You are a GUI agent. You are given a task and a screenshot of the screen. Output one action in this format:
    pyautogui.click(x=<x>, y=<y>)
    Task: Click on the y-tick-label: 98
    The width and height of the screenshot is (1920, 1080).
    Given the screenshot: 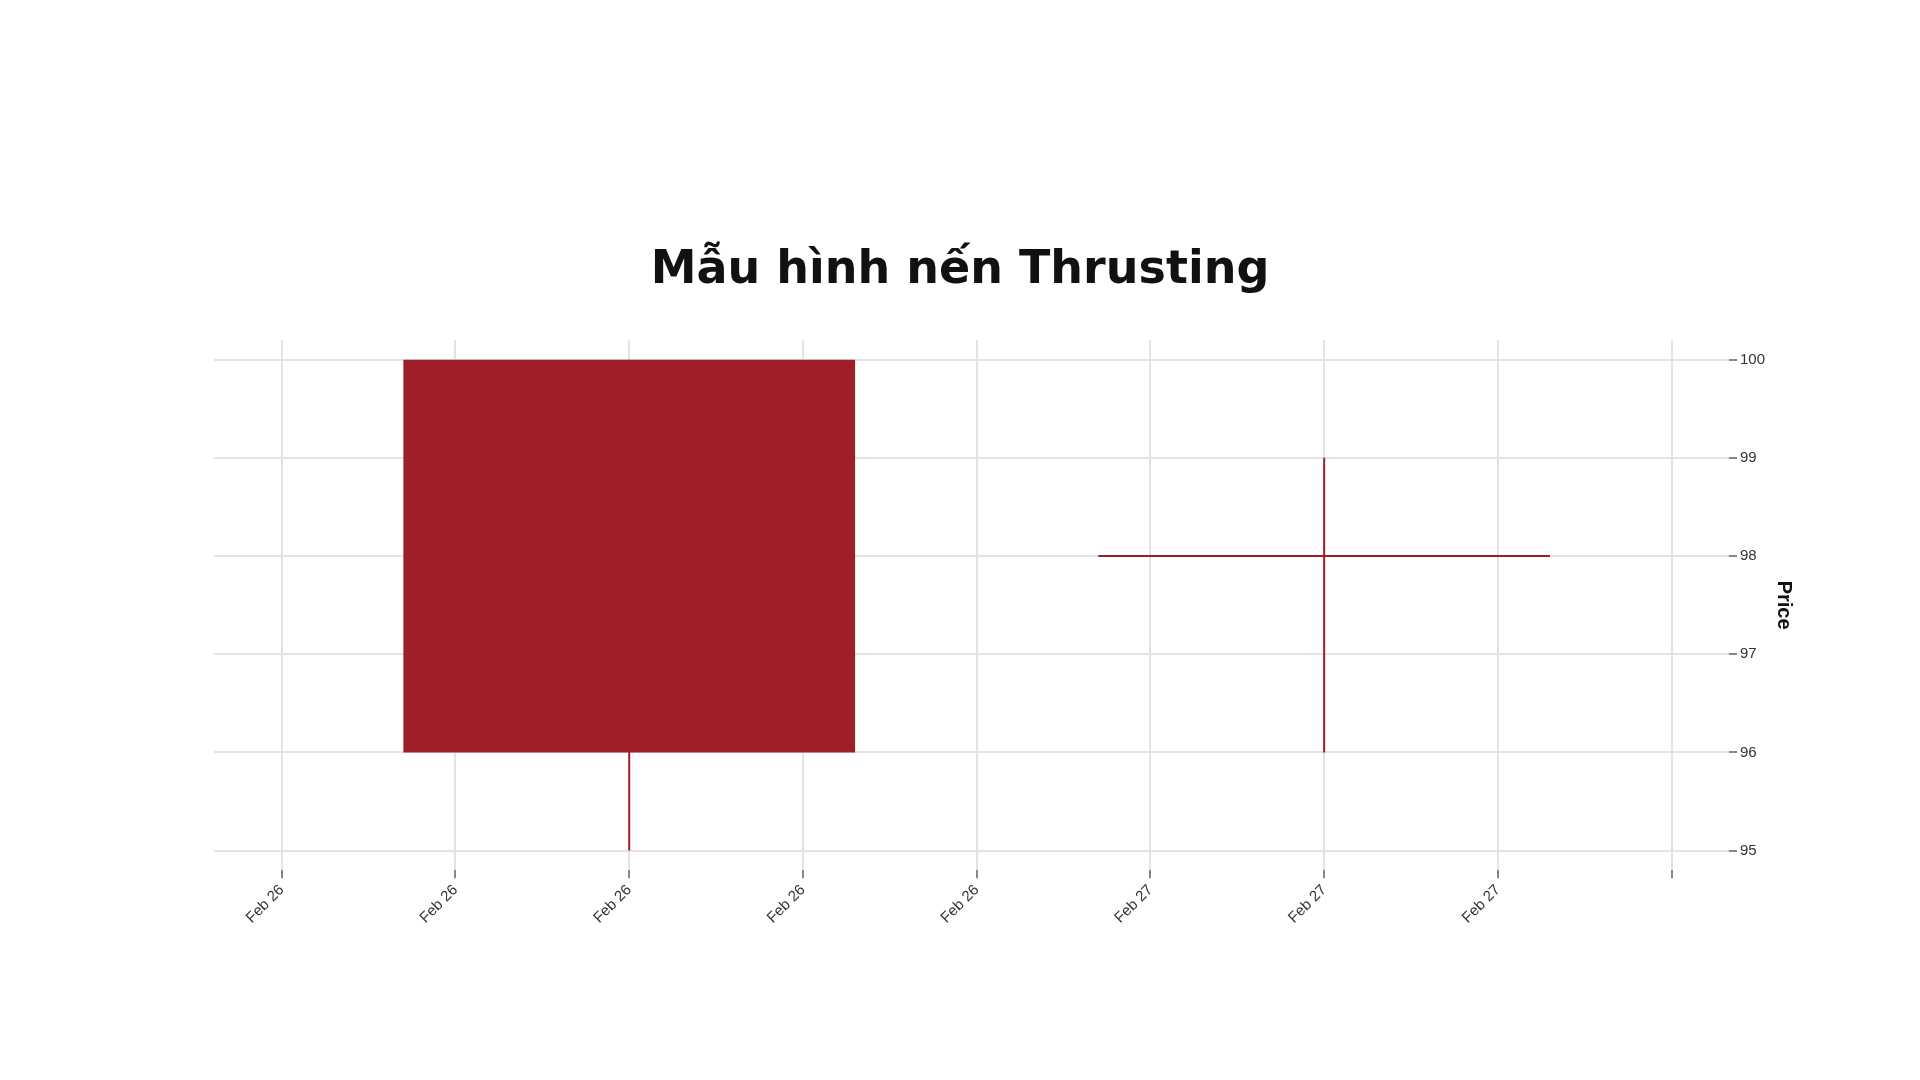 What is the action you would take?
    pyautogui.click(x=1748, y=555)
    